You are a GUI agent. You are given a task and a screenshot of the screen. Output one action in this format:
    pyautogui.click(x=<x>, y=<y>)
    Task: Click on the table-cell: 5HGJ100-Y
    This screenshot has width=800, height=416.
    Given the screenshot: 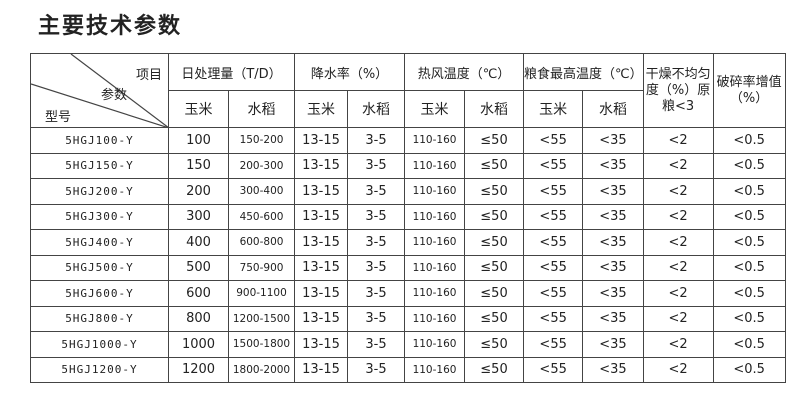 What is the action you would take?
    pyautogui.click(x=99, y=140)
    